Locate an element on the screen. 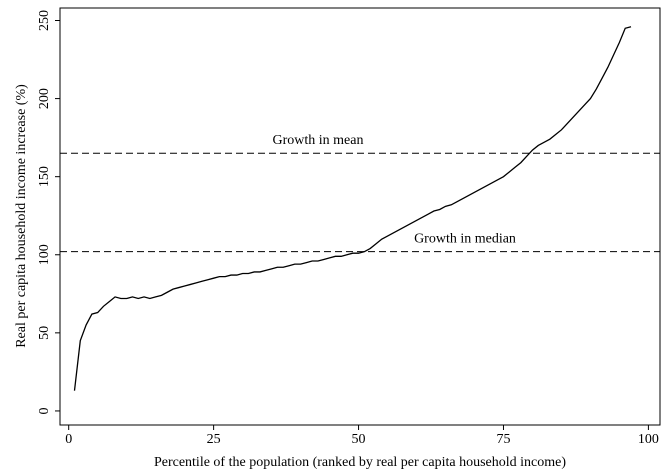 This screenshot has width=665, height=472. y-tick-label: 0 is located at coordinates (44, 410).